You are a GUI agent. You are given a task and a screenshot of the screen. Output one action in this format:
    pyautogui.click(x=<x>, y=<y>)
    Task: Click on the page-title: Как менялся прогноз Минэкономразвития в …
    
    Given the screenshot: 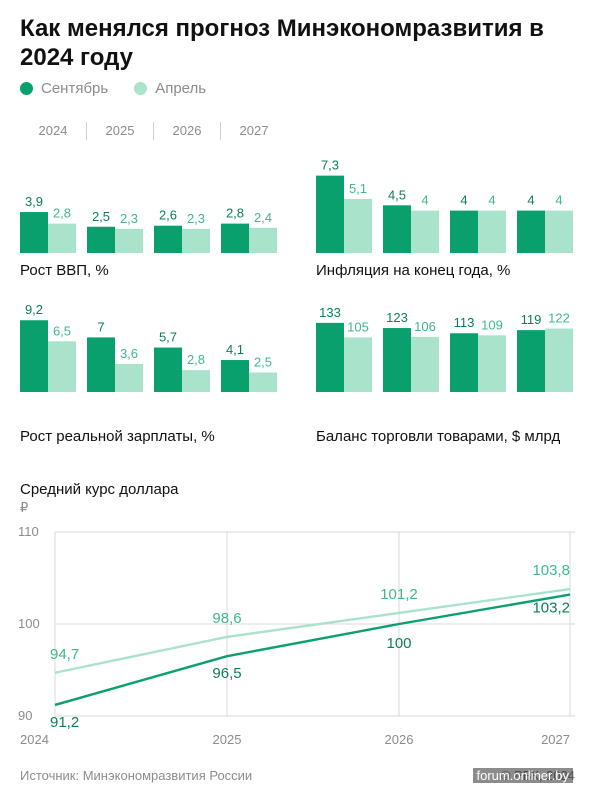 What is the action you would take?
    pyautogui.click(x=282, y=43)
    